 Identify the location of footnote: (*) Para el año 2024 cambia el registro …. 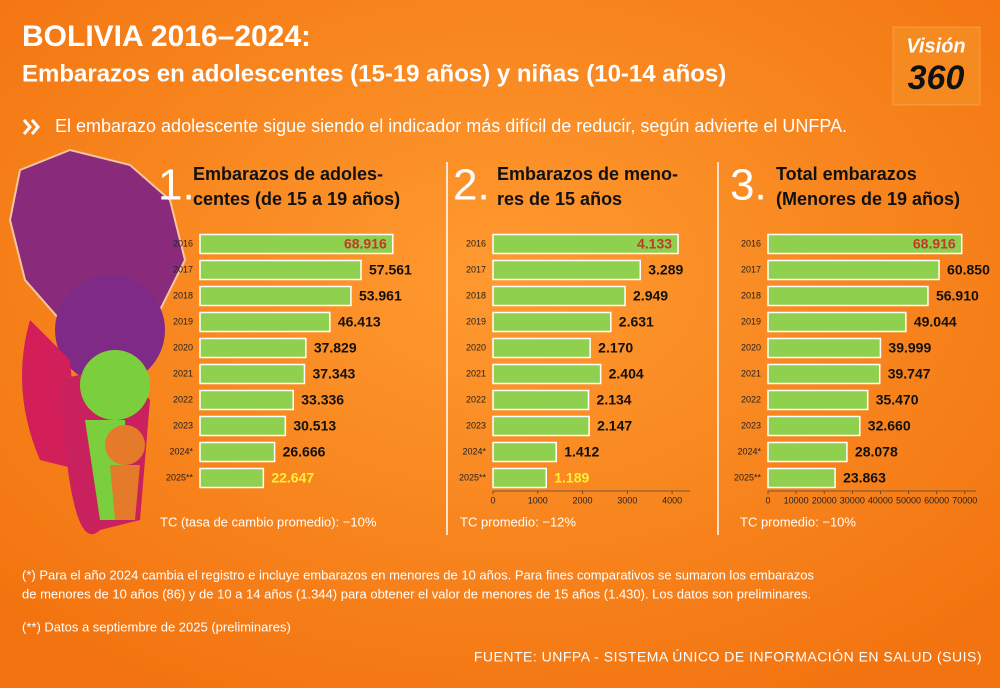
(418, 574).